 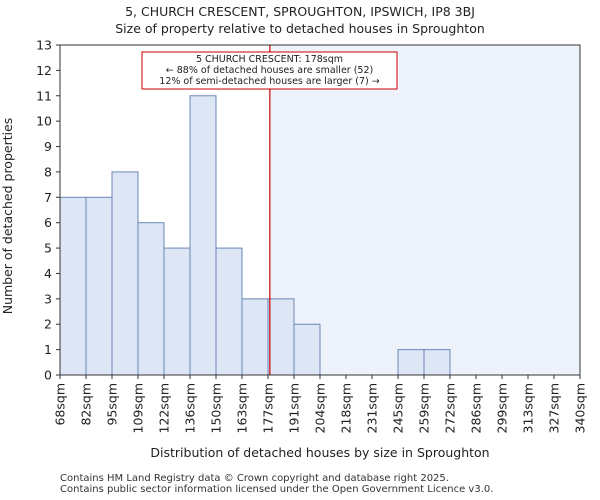 What do you see at coordinates (346, 408) in the screenshot?
I see `x-tick-label: 218sqm` at bounding box center [346, 408].